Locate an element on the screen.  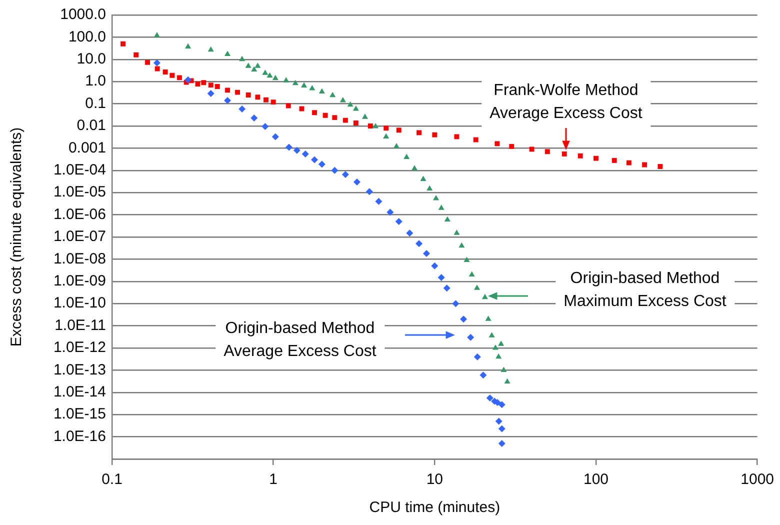
x-tick-label: 1 is located at coordinates (273, 479).